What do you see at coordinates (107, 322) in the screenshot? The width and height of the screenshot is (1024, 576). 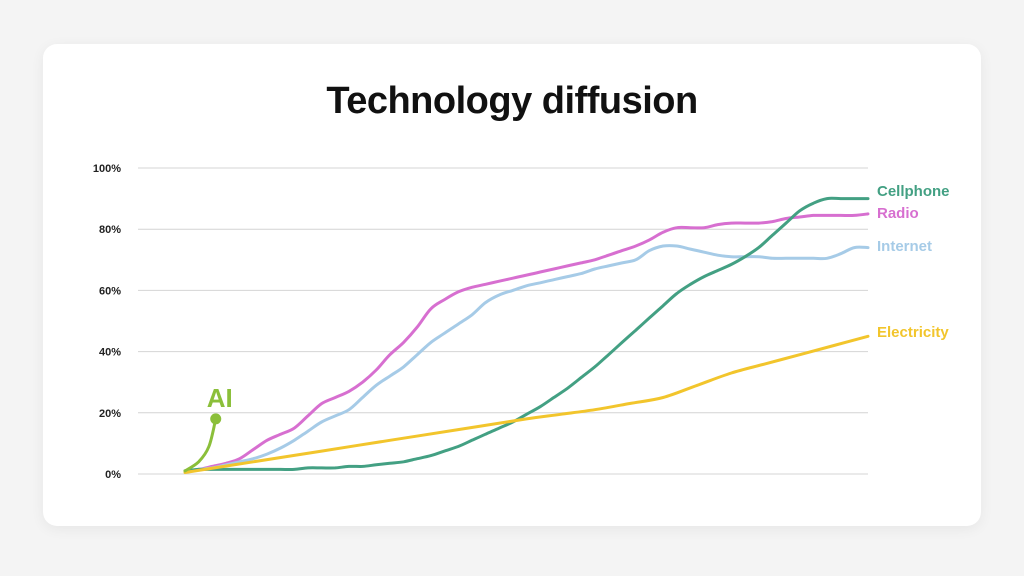 I see `y-axis-tick-labels: 0% 20% 40% 60% 80% 100%` at bounding box center [107, 322].